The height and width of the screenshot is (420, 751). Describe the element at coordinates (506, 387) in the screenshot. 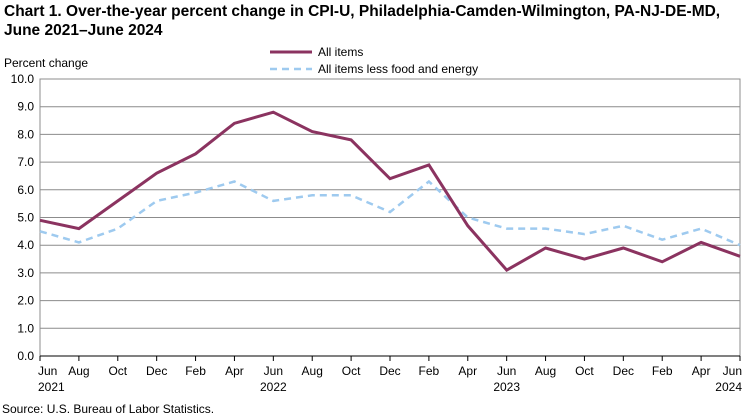

I see `x-year-label: 2023` at that location.